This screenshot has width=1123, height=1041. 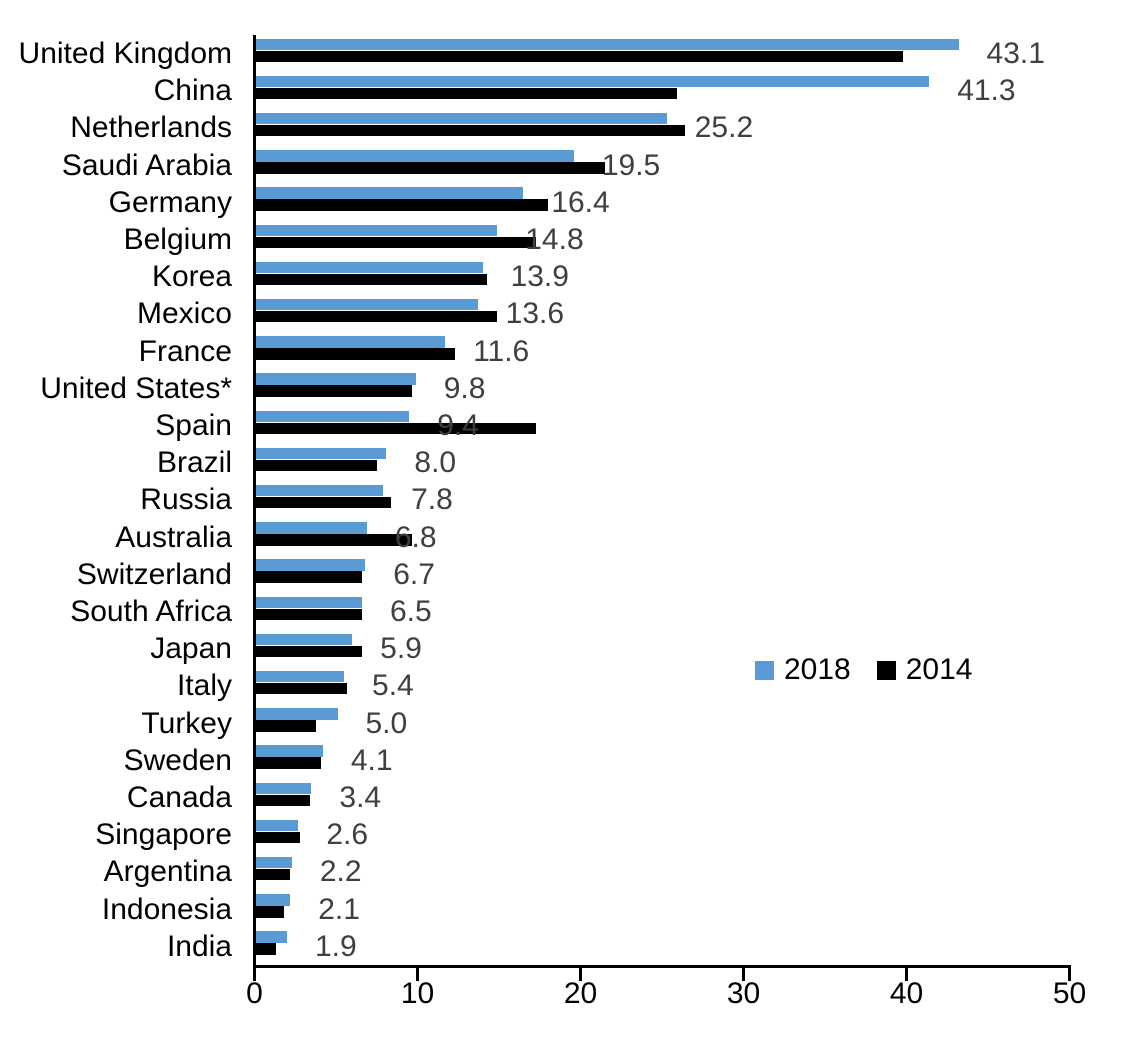 I want to click on bar-2014-korea, so click(x=372, y=279).